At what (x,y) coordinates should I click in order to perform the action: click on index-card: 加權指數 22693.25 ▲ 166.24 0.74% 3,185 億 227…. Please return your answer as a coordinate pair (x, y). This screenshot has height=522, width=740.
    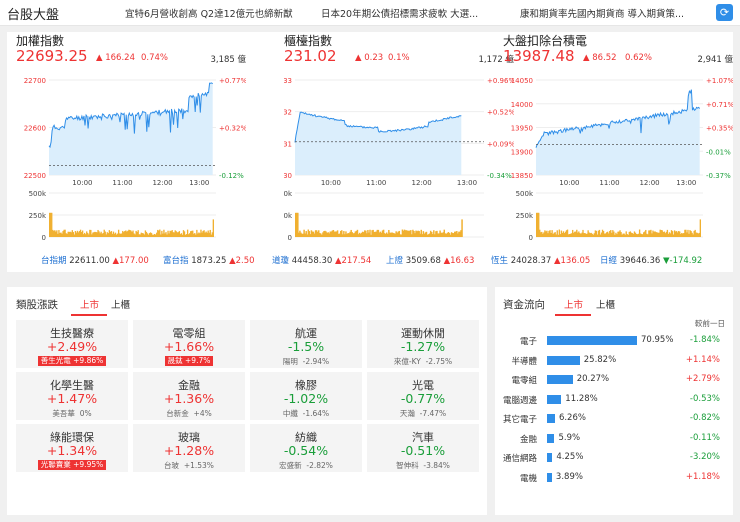
    Looking at the image, I should click on (131, 152).